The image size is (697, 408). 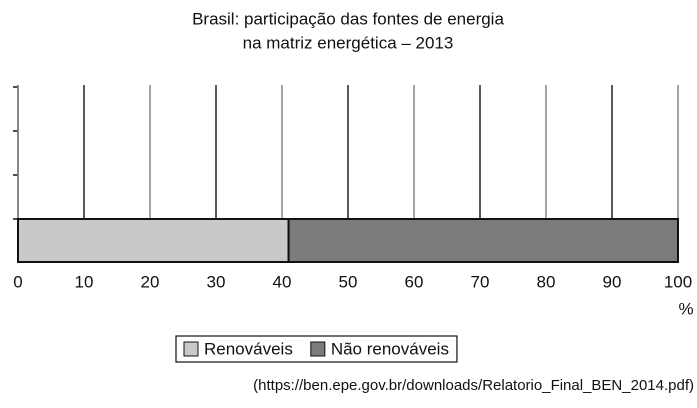 What do you see at coordinates (348, 281) in the screenshot?
I see `x-tick-label: 50` at bounding box center [348, 281].